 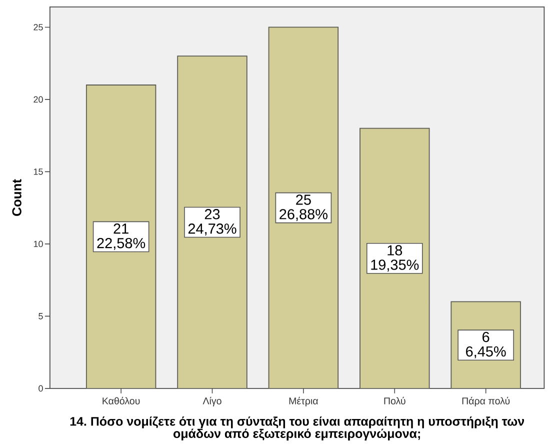 What do you see at coordinates (297, 428) in the screenshot?
I see `x-axis-title: 14. Πόσο νομίζετε ότι για τη σύνταξη του είναι απαραίτητη η υποστήριξη των ομάδων από εξωτερικό εμπειρογνώμονα;` at bounding box center [297, 428].